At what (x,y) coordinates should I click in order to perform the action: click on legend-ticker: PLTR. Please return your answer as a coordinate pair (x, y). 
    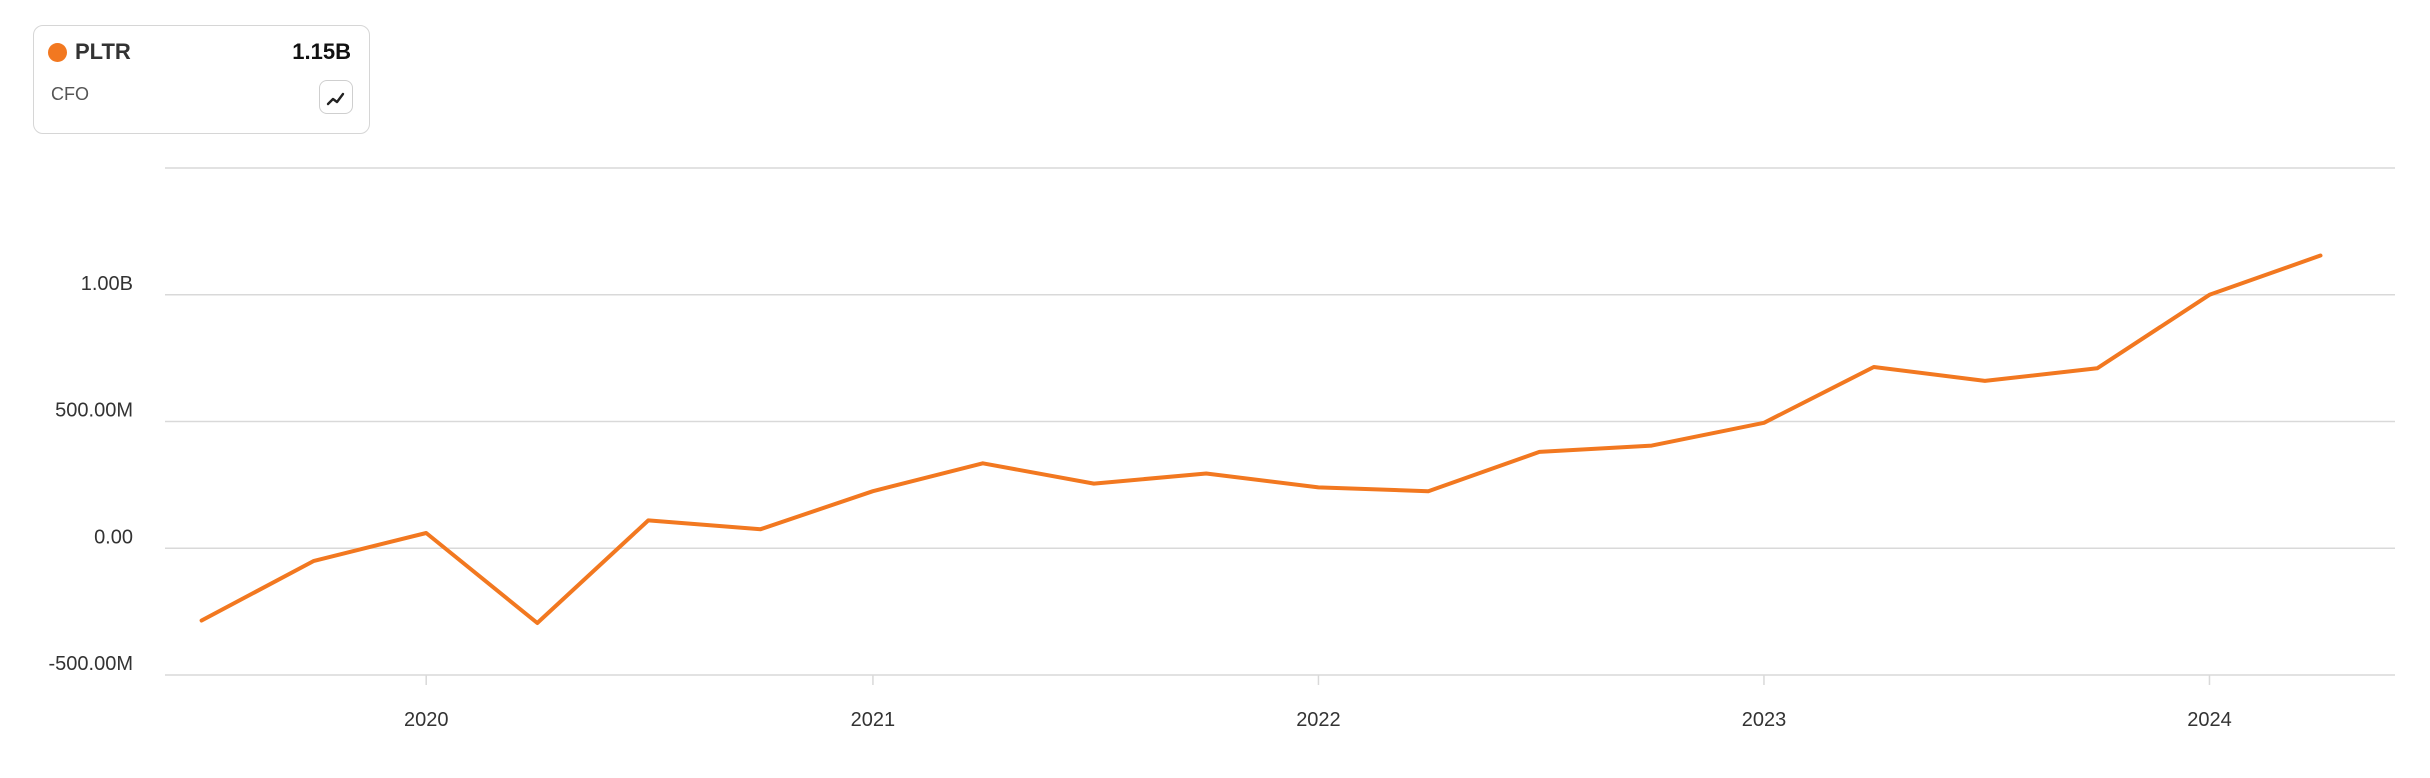
    Looking at the image, I should click on (103, 51).